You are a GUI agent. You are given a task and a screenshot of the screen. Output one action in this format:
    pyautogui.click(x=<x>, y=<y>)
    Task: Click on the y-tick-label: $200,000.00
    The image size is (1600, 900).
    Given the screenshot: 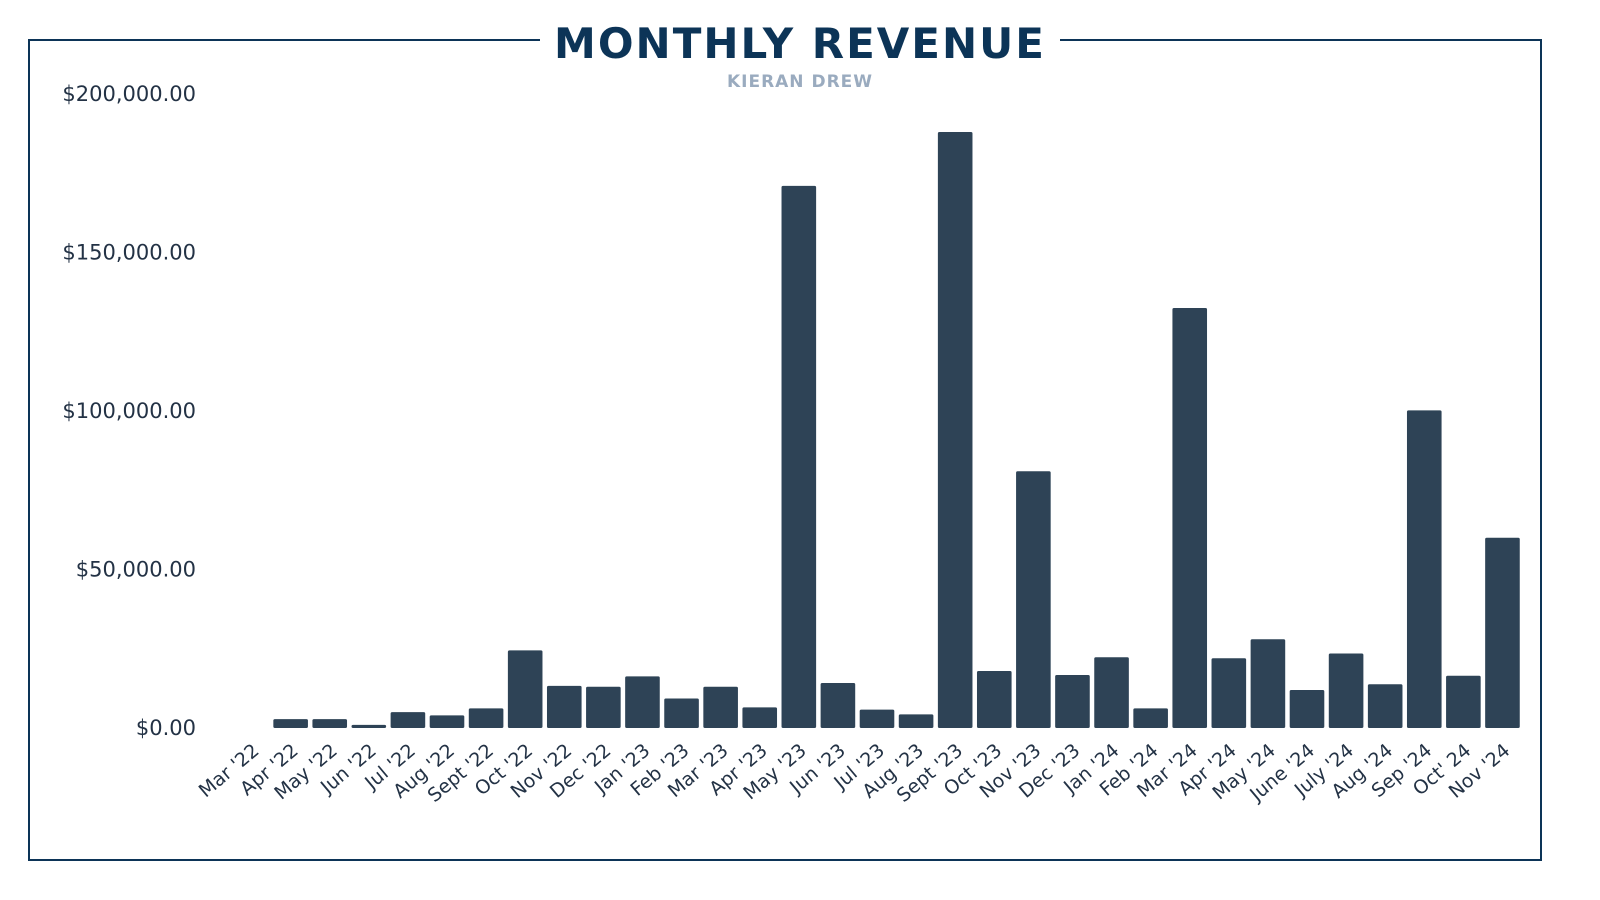 What is the action you would take?
    pyautogui.click(x=129, y=94)
    